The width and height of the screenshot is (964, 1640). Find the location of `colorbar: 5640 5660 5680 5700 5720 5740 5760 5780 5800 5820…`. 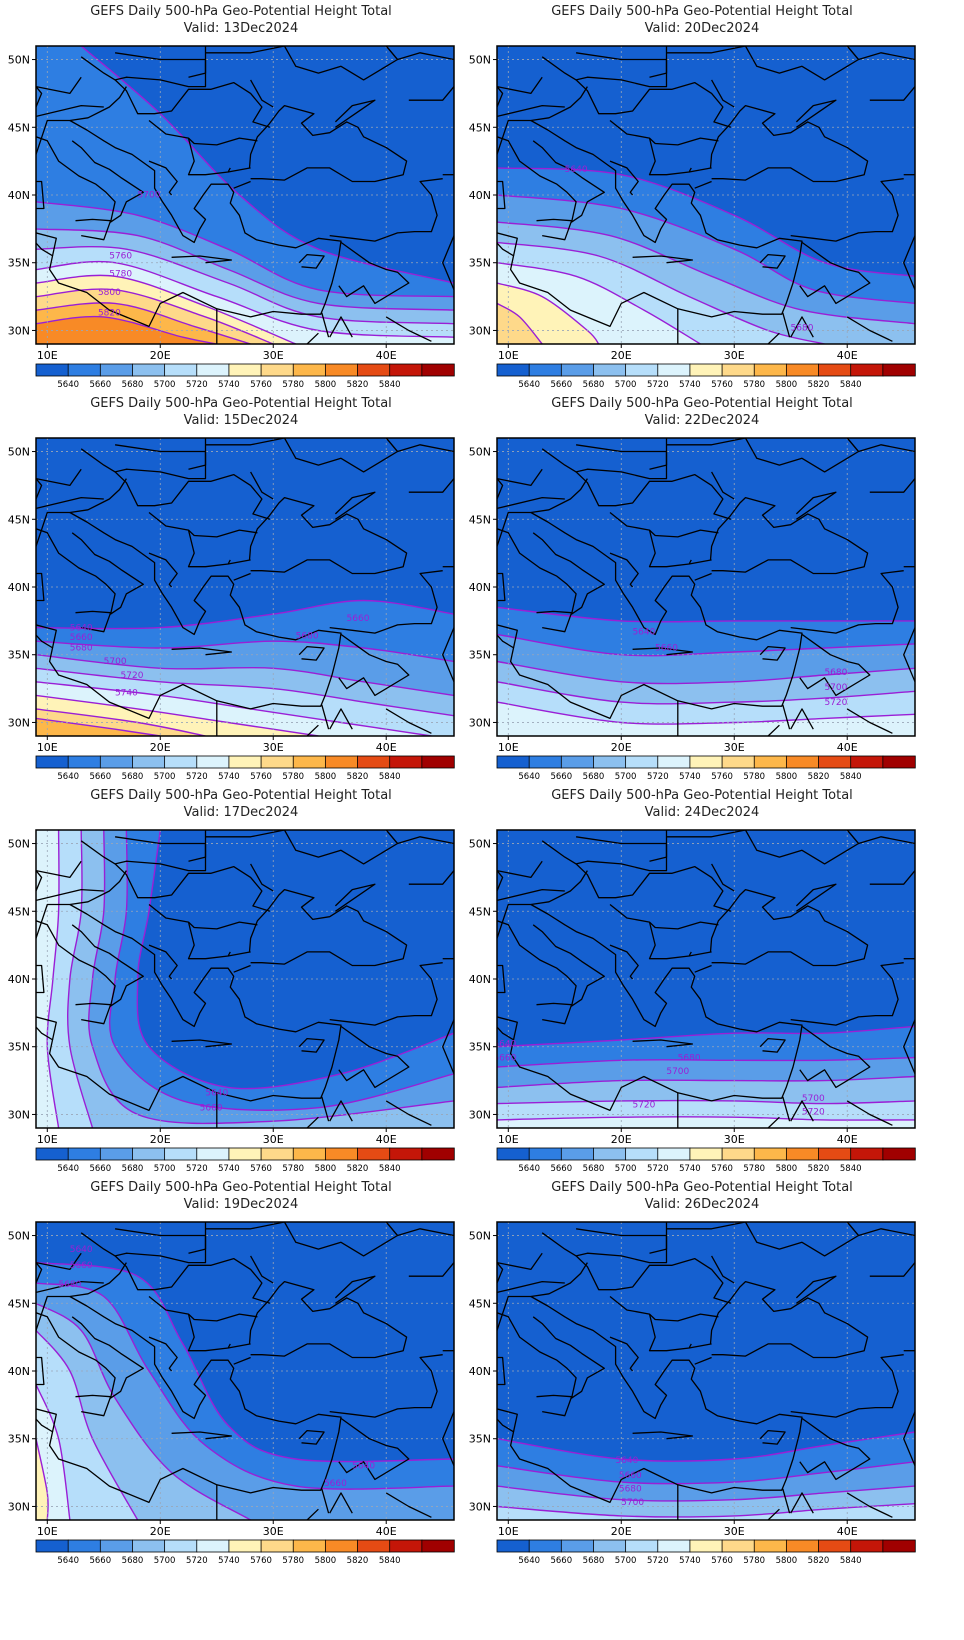

colorbar: 5640 5660 5680 5700 5720 5740 5760 5780 5800 5820… is located at coordinates (706, 1552).